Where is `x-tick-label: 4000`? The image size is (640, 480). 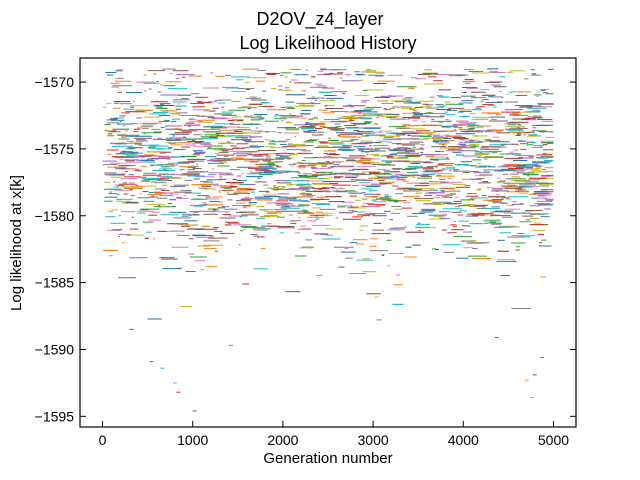 x-tick-label: 4000 is located at coordinates (463, 440).